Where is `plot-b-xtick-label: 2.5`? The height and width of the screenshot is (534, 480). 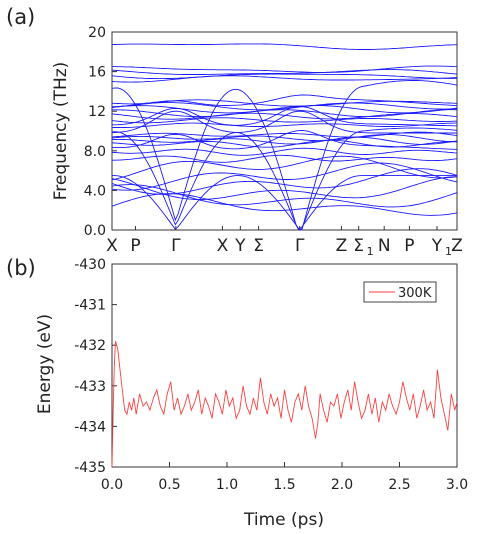
plot-b-xtick-label: 2.5 is located at coordinates (399, 485).